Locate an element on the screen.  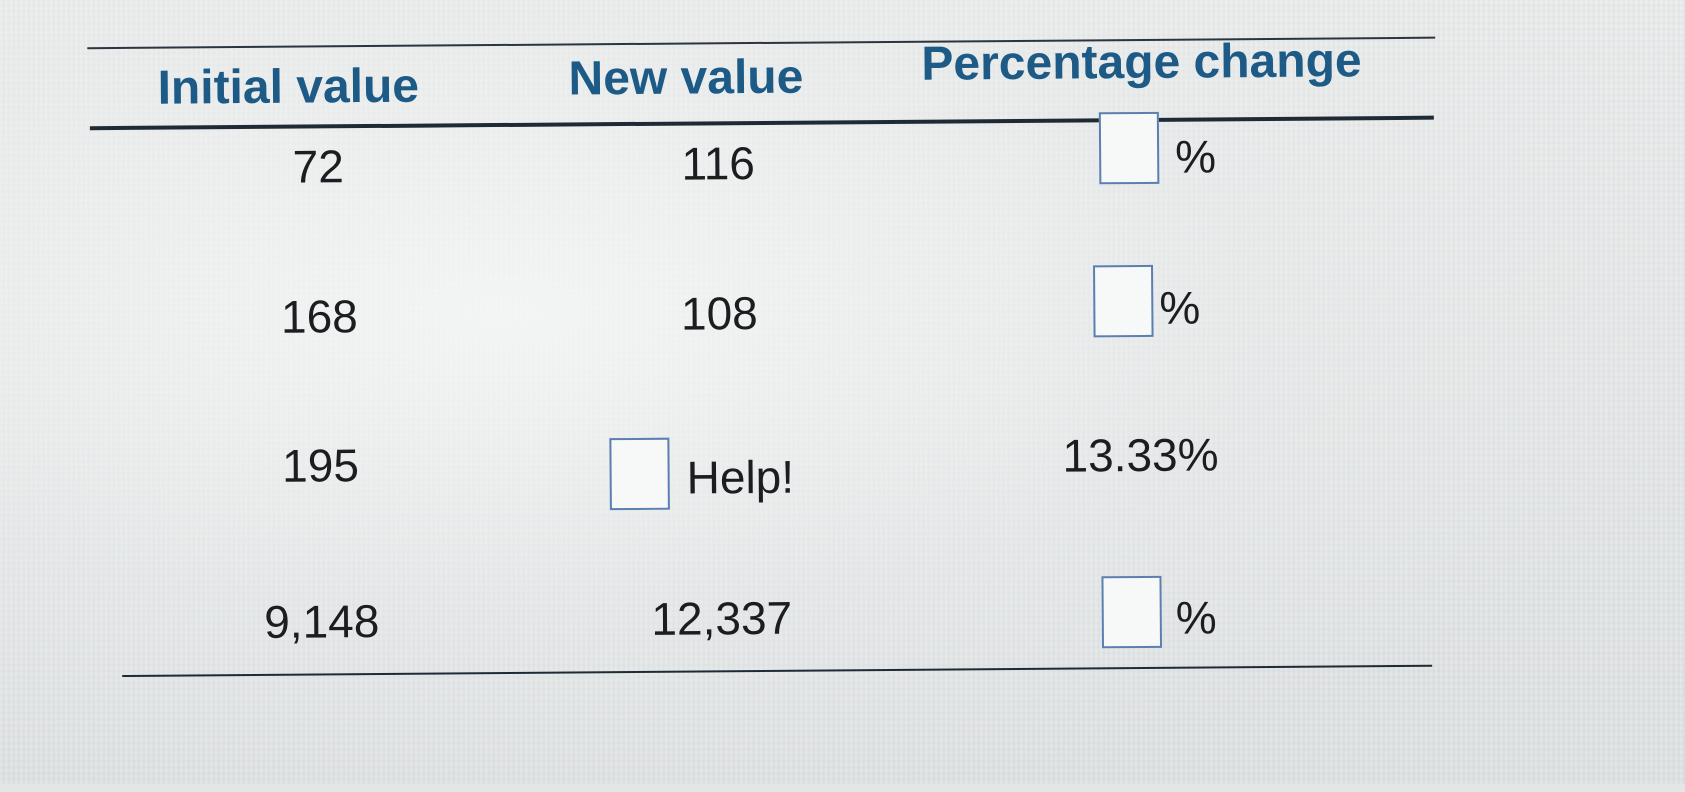
row2-percent-sign: % is located at coordinates (1180, 307).